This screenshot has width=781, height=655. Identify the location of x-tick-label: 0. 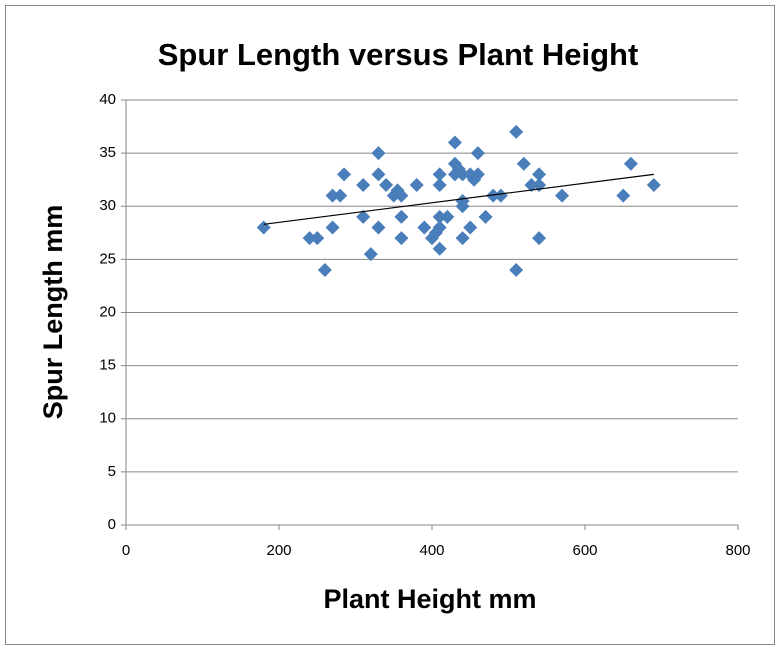
(126, 550).